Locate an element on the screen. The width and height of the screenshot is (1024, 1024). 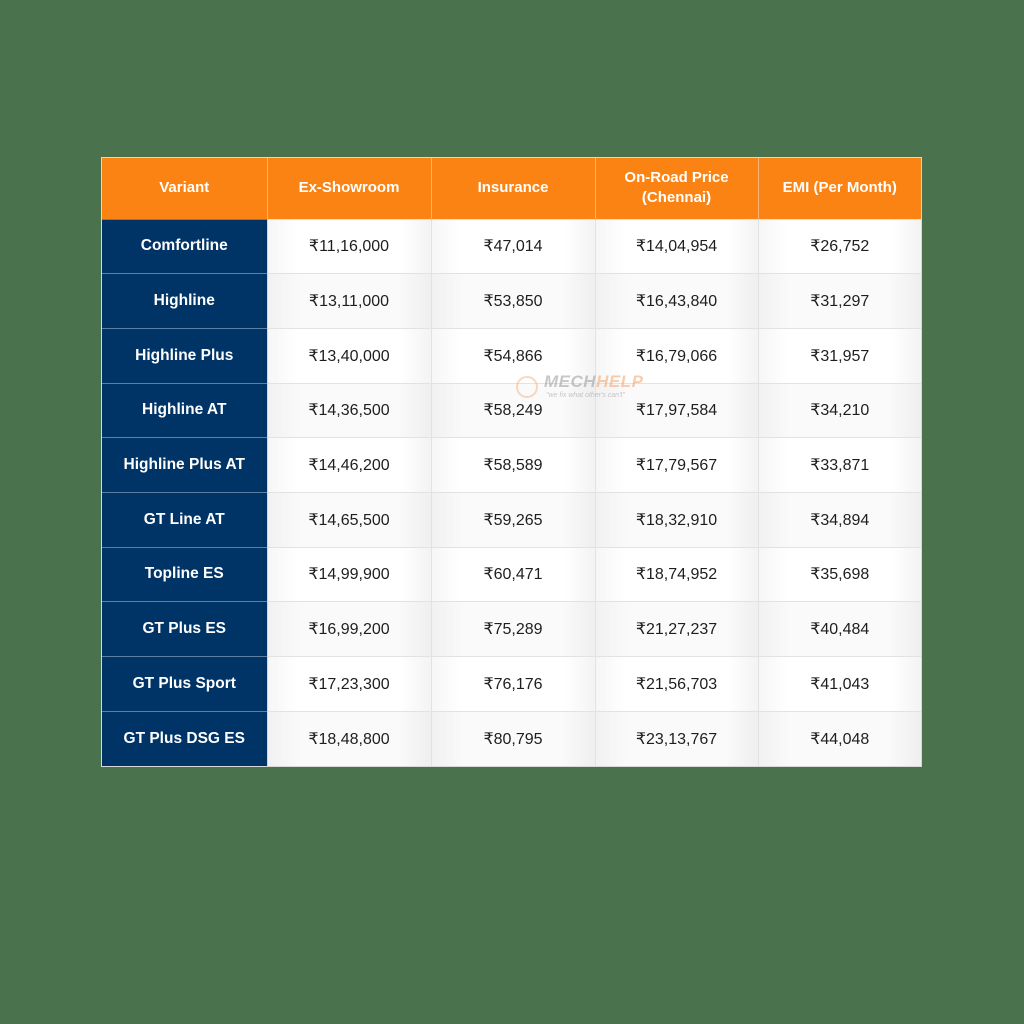
insurance-cell: ₹76,176 is located at coordinates (513, 684).